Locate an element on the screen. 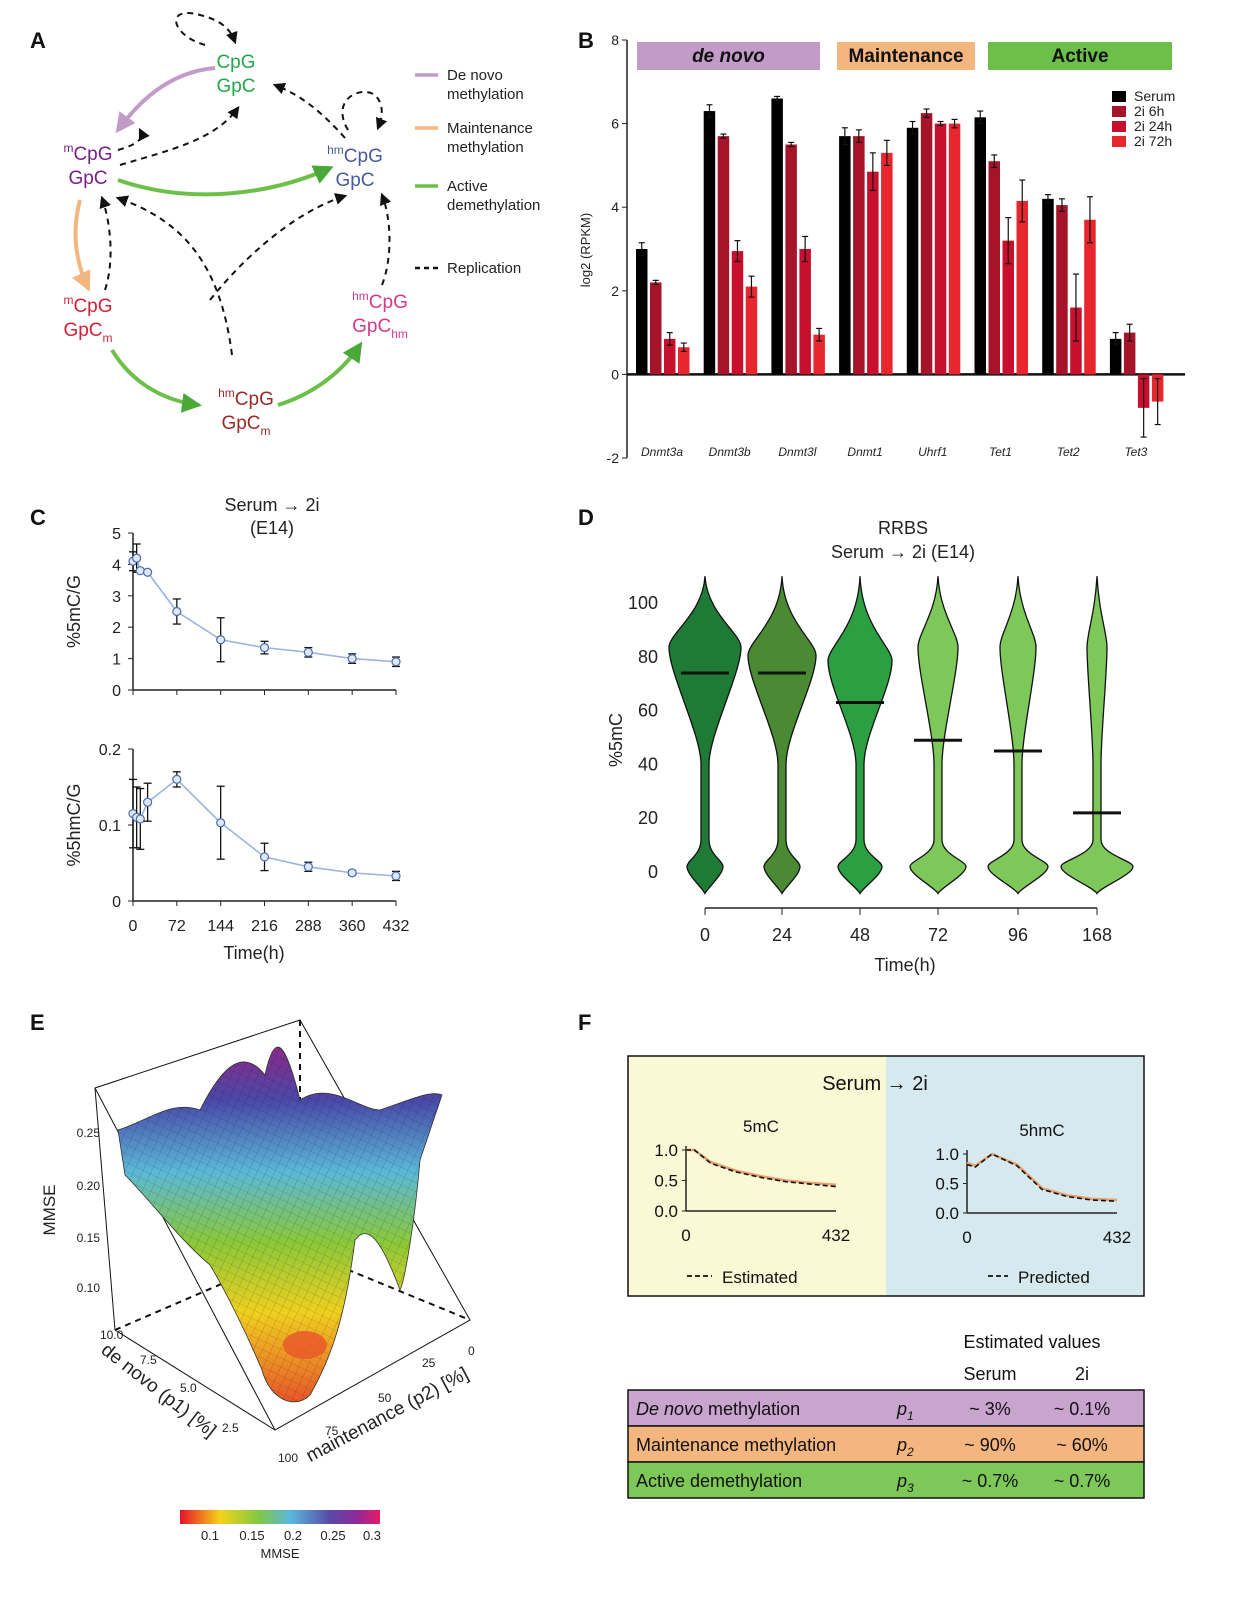  c-5hmc-ytick-label: 0 is located at coordinates (116, 902).